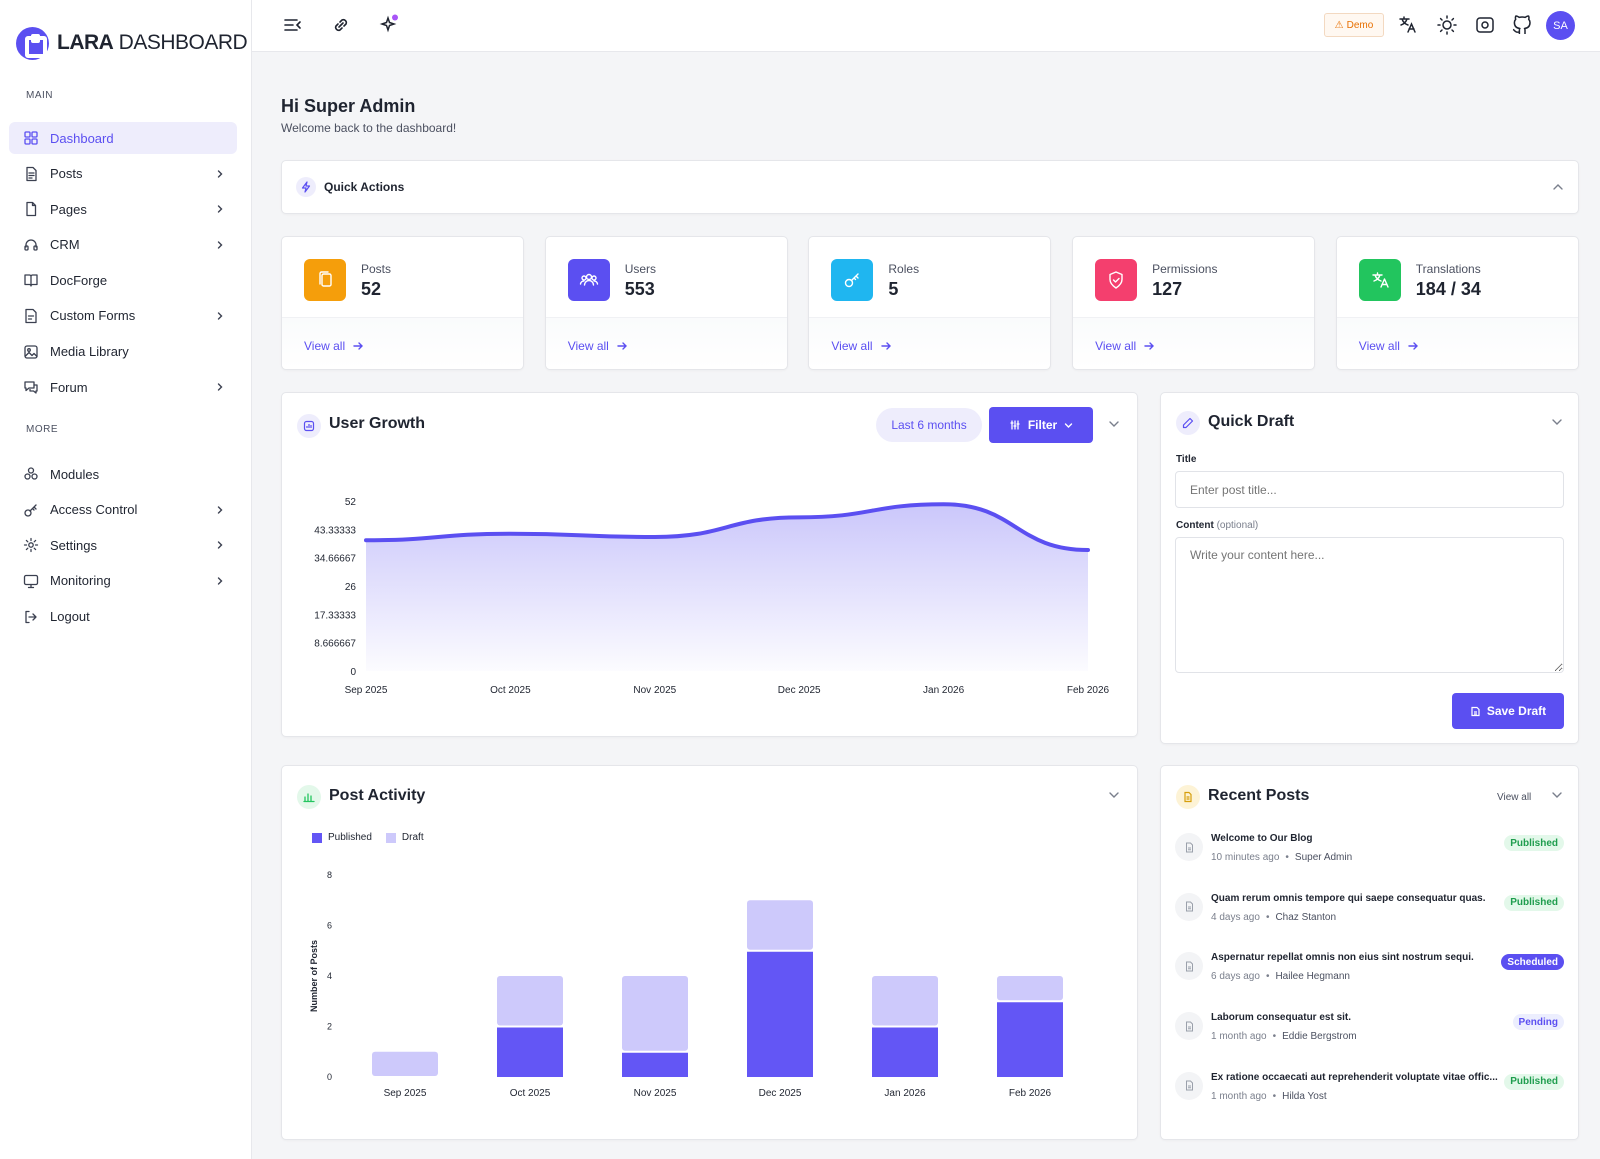 The height and width of the screenshot is (1159, 1600). Describe the element at coordinates (1447, 25) in the screenshot. I see `sun-icon` at that location.